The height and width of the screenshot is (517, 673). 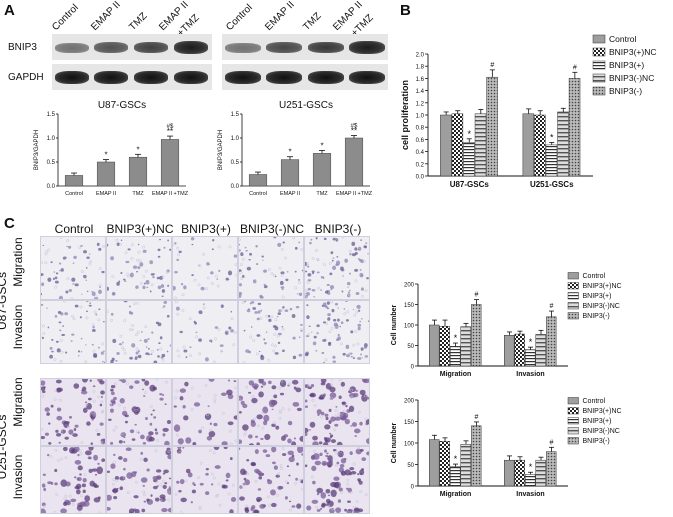 I want to click on y-tick-label: 0.0, so click(x=51, y=187).